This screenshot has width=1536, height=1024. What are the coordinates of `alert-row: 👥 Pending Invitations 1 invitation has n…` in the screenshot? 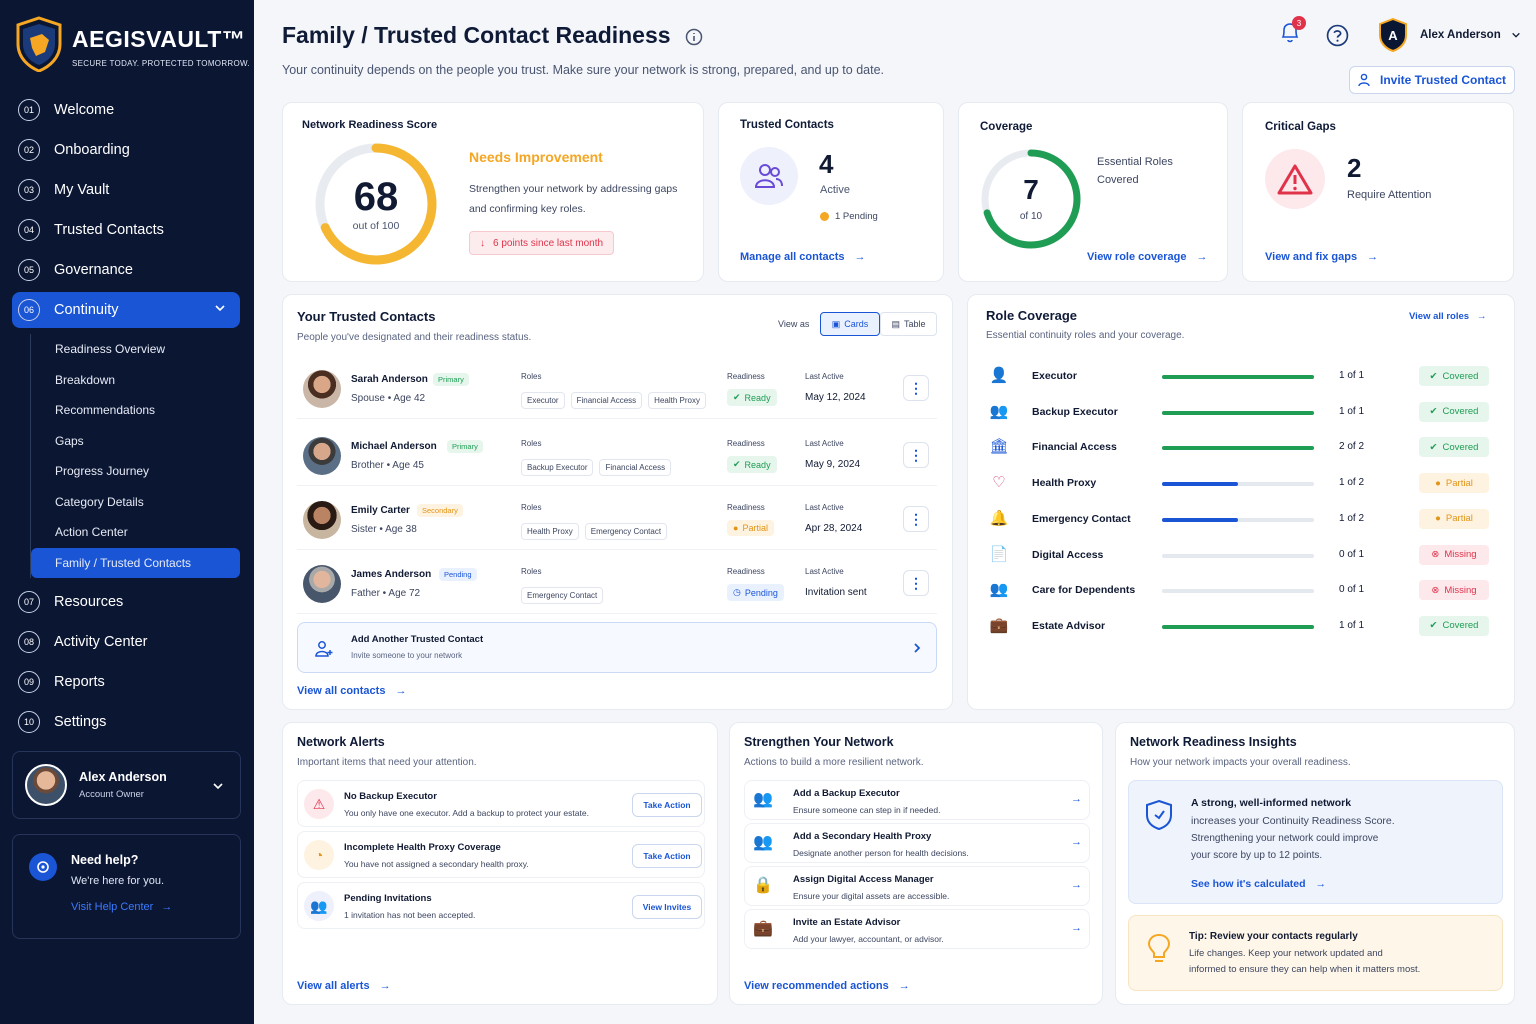 It's located at (501, 905).